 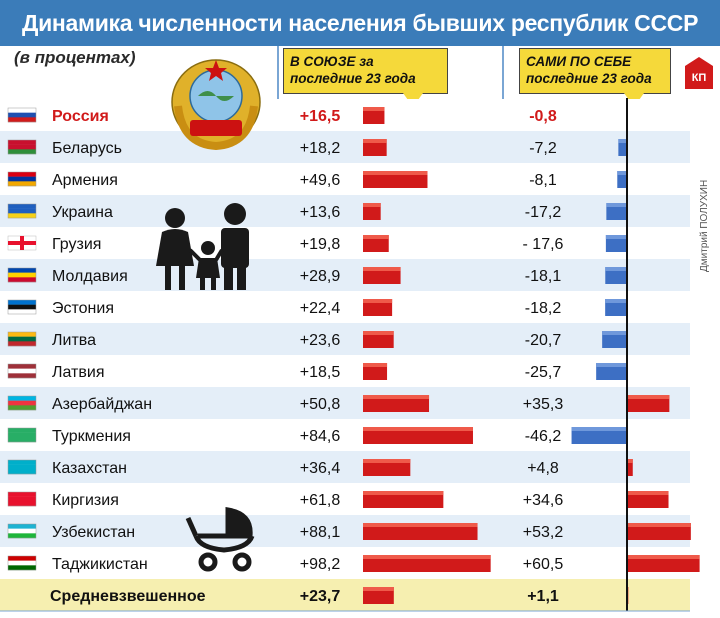 What do you see at coordinates (320, 500) in the screenshot?
I see `union-value-label: +61,8` at bounding box center [320, 500].